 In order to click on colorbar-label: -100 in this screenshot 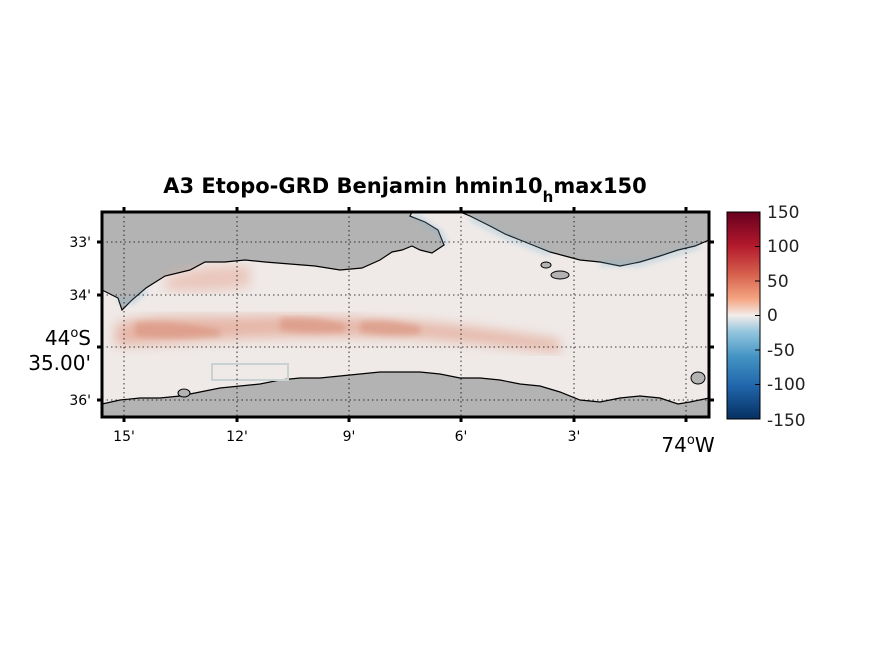, I will do `click(786, 385)`.